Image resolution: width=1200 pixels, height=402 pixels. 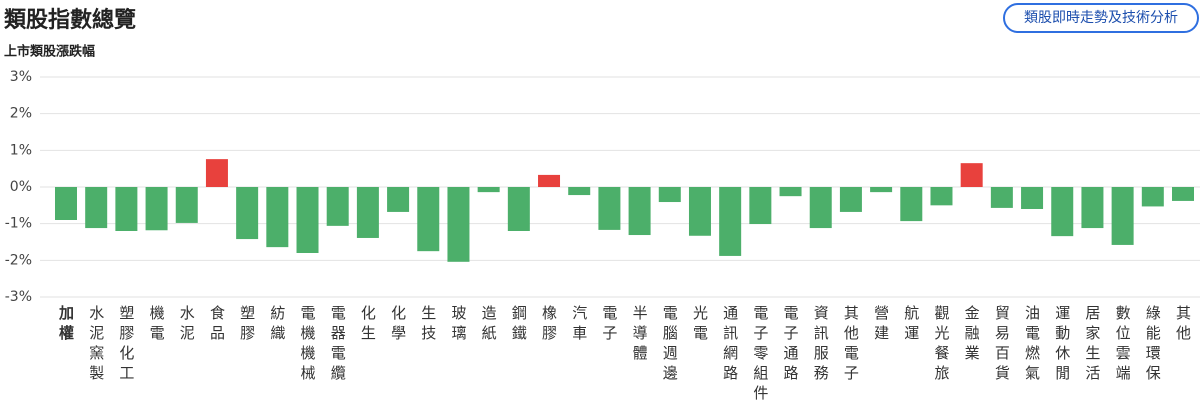 I want to click on x-tick-label: 電腦週邊, so click(x=670, y=345).